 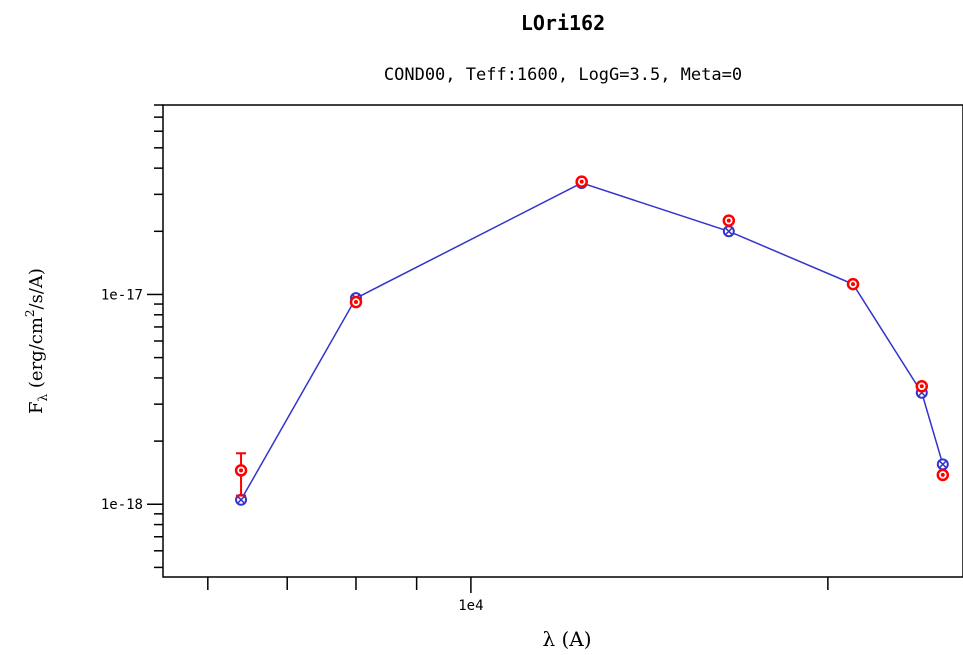 What do you see at coordinates (563, 23) in the screenshot?
I see `chart-title: LOri162` at bounding box center [563, 23].